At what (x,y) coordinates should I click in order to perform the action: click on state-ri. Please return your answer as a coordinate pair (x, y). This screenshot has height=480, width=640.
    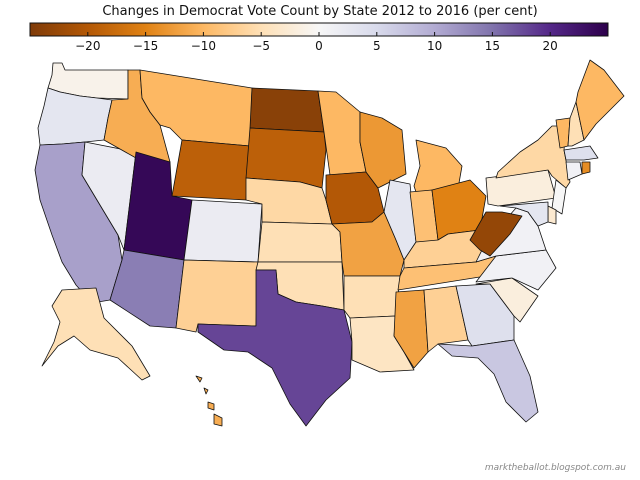
    Looking at the image, I should click on (586, 168).